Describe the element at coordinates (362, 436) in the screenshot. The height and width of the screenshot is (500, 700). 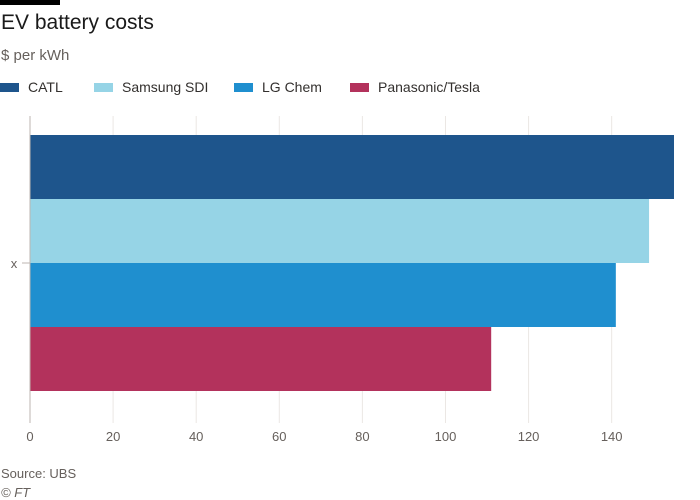
I see `x-tick-label-80: 80` at that location.